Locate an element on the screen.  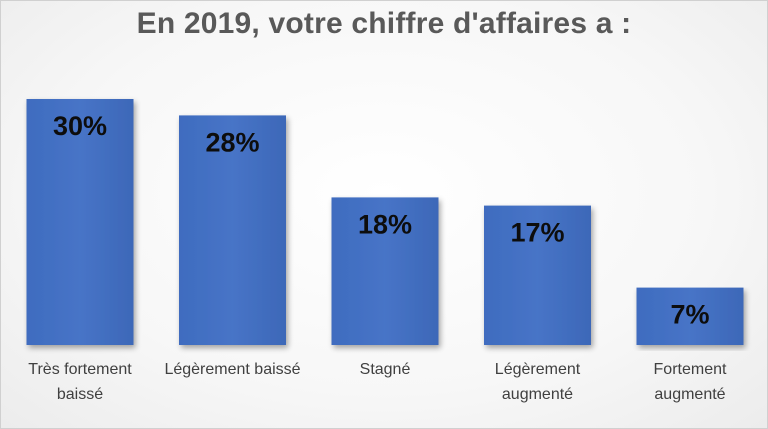
value-label-5: 7% is located at coordinates (689, 315).